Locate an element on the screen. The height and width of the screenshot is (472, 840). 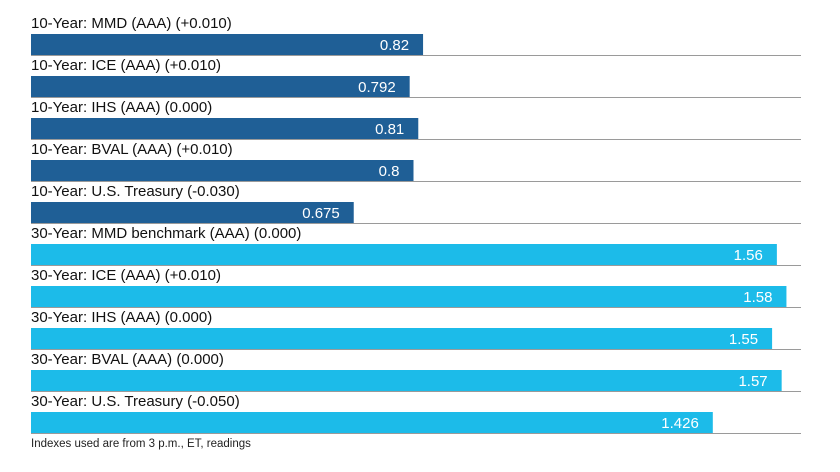
bar-row: 10-Year: BVAL (AAA) (+0.010) 0.8 is located at coordinates (416, 161).